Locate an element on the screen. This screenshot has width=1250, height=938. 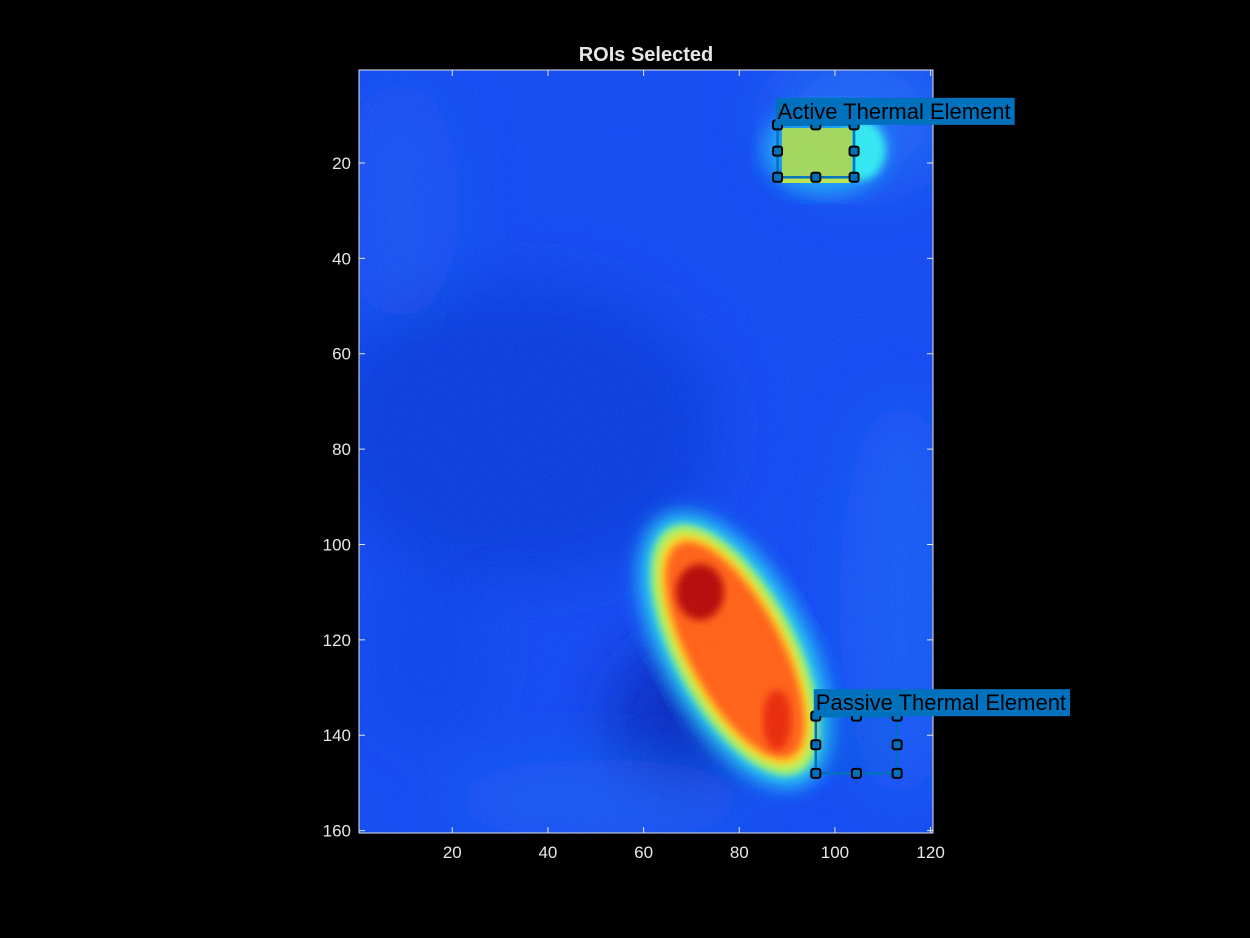
roi-label-text: Active Thermal Element is located at coordinates (894, 111).